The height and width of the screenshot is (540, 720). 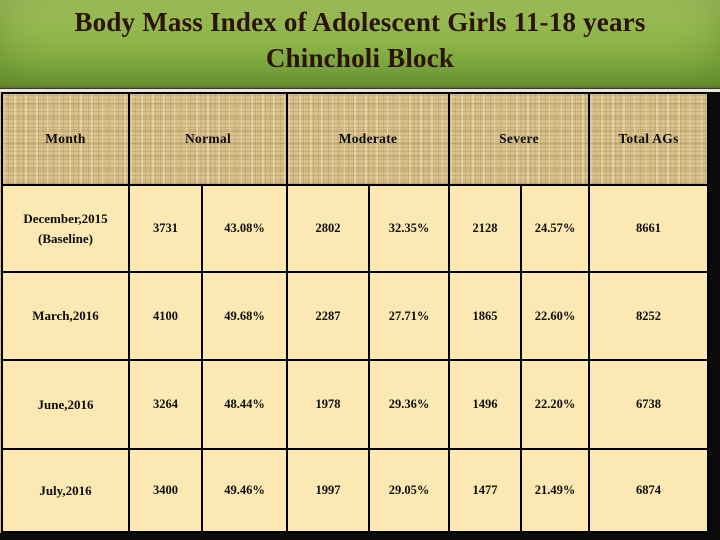 I want to click on cell-r1-normal-count: 3731, so click(x=165, y=228).